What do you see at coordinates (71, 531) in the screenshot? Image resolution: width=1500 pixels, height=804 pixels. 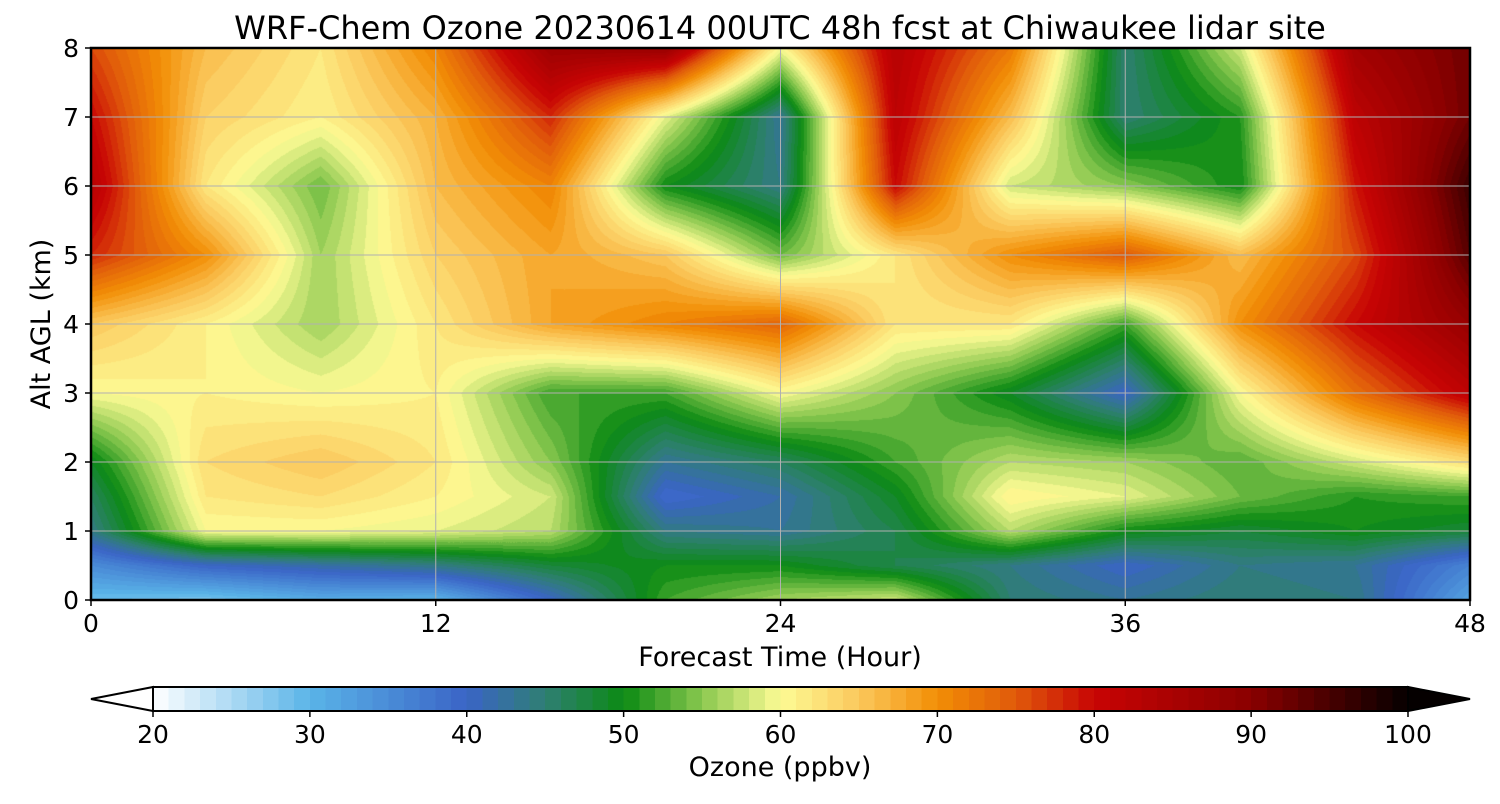 I see `y-tick-label: 1` at bounding box center [71, 531].